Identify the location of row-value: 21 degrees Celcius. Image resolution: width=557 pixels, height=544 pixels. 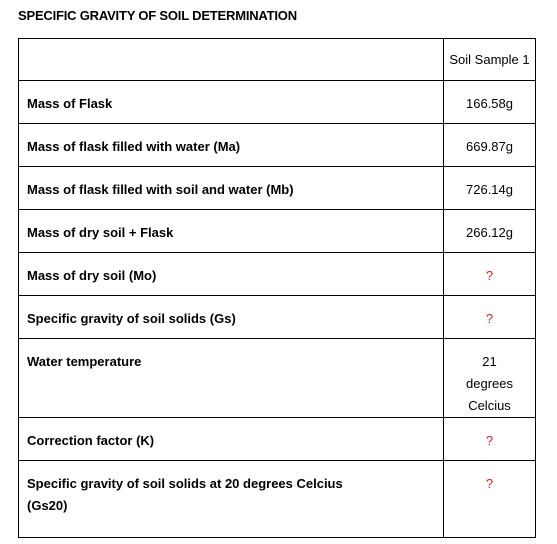
(489, 378).